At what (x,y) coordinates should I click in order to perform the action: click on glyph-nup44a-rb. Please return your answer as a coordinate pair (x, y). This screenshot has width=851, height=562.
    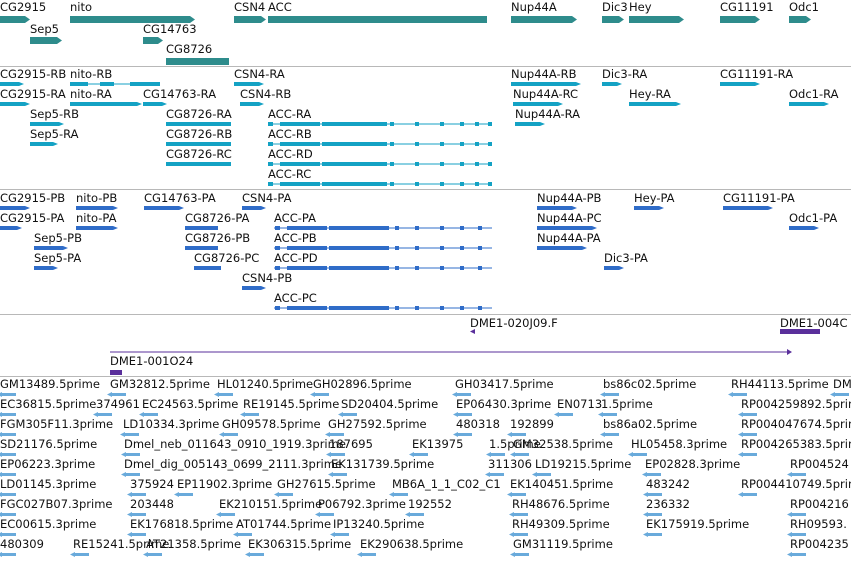
    Looking at the image, I should click on (543, 84).